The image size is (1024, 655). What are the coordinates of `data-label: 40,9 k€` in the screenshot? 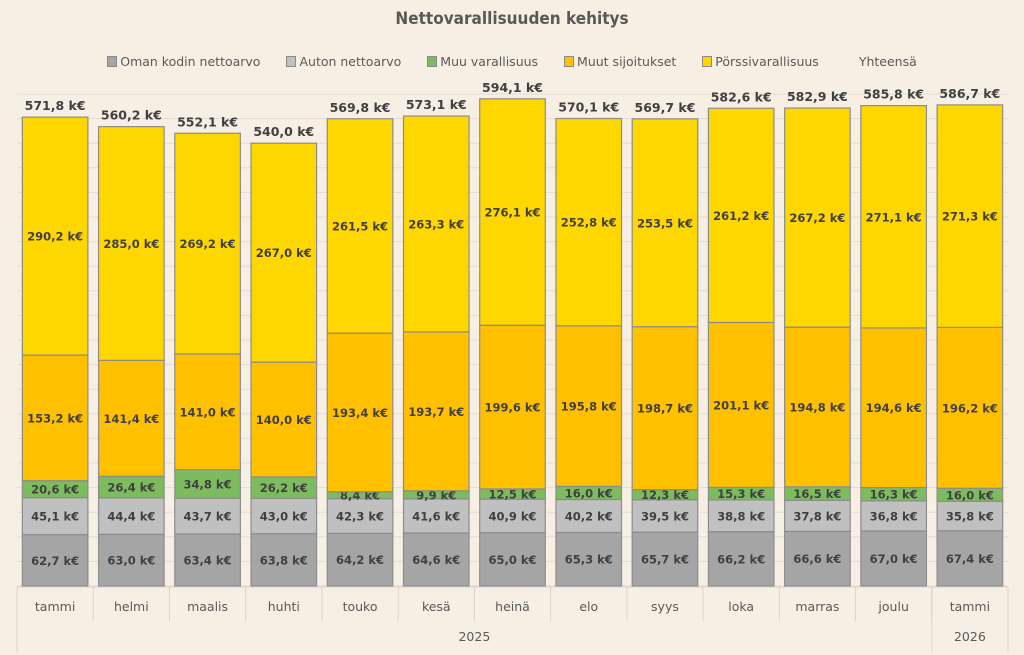 It's located at (512, 516).